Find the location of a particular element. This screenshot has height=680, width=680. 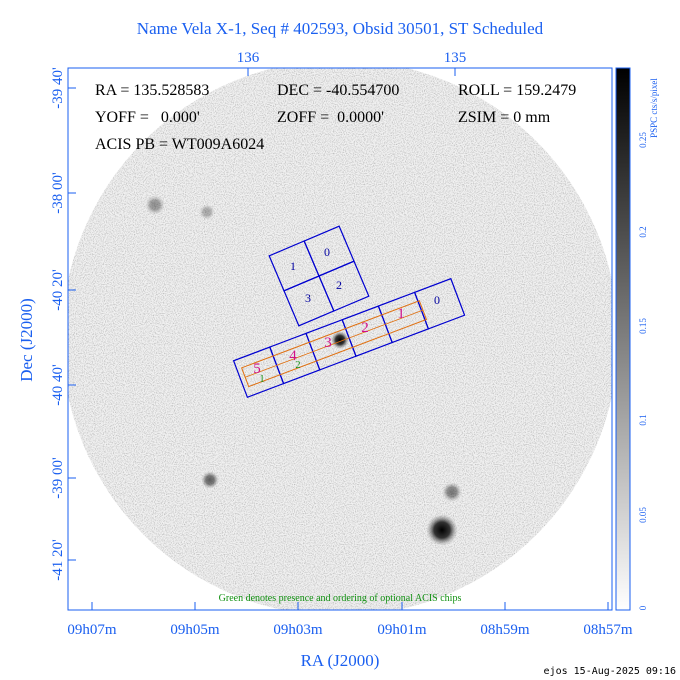

bottom-tick-label: 09h01m is located at coordinates (402, 630).